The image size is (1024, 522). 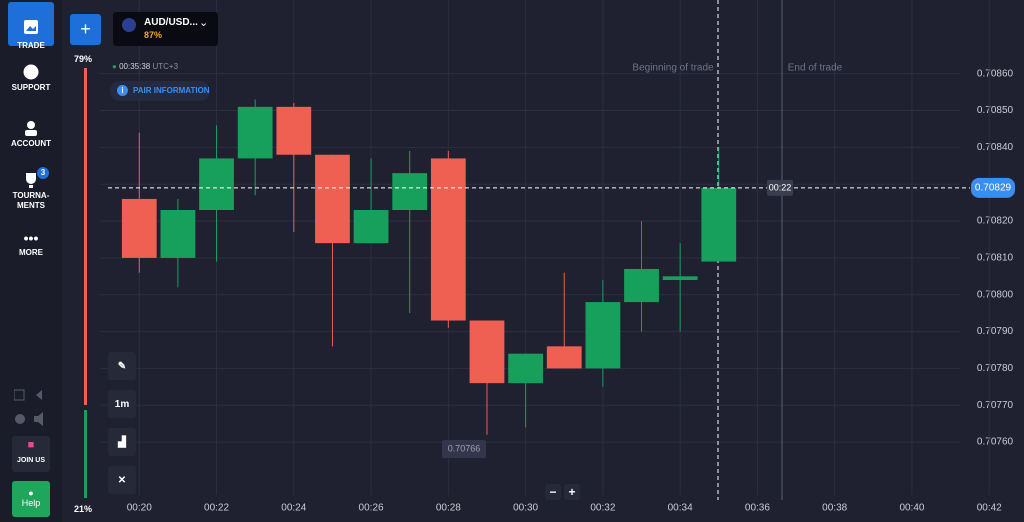 I want to click on icon: ■, so click(x=31, y=445).